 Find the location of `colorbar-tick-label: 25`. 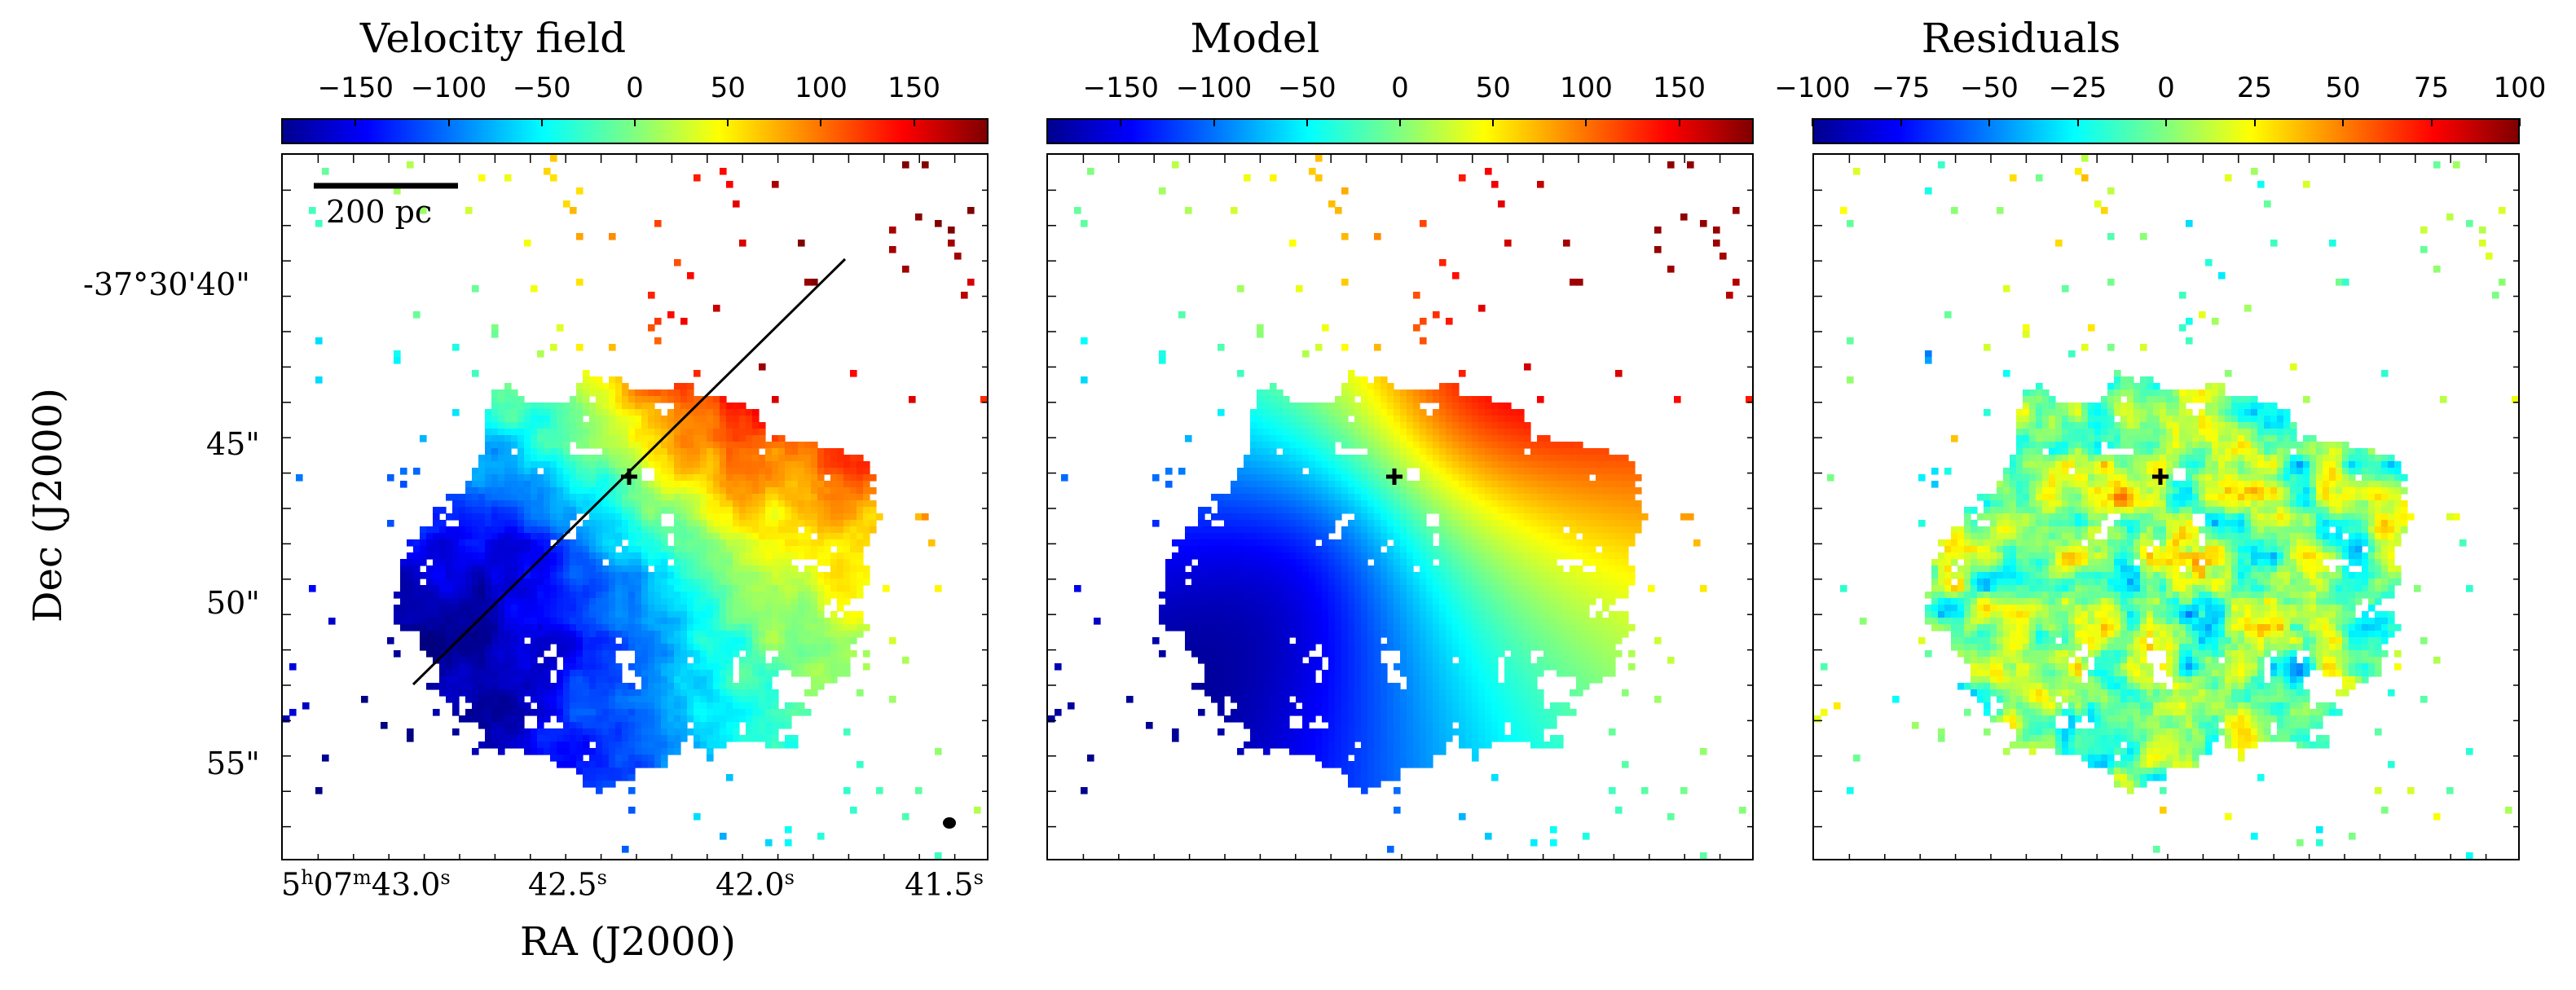

colorbar-tick-label: 25 is located at coordinates (2254, 88).